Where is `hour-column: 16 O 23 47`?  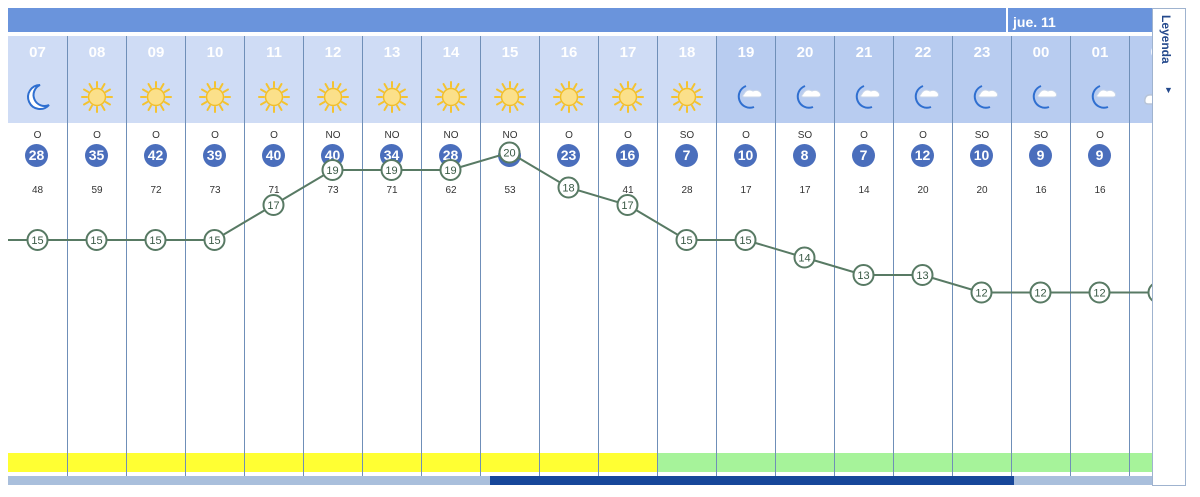 hour-column: 16 O 23 47 is located at coordinates (568, 257).